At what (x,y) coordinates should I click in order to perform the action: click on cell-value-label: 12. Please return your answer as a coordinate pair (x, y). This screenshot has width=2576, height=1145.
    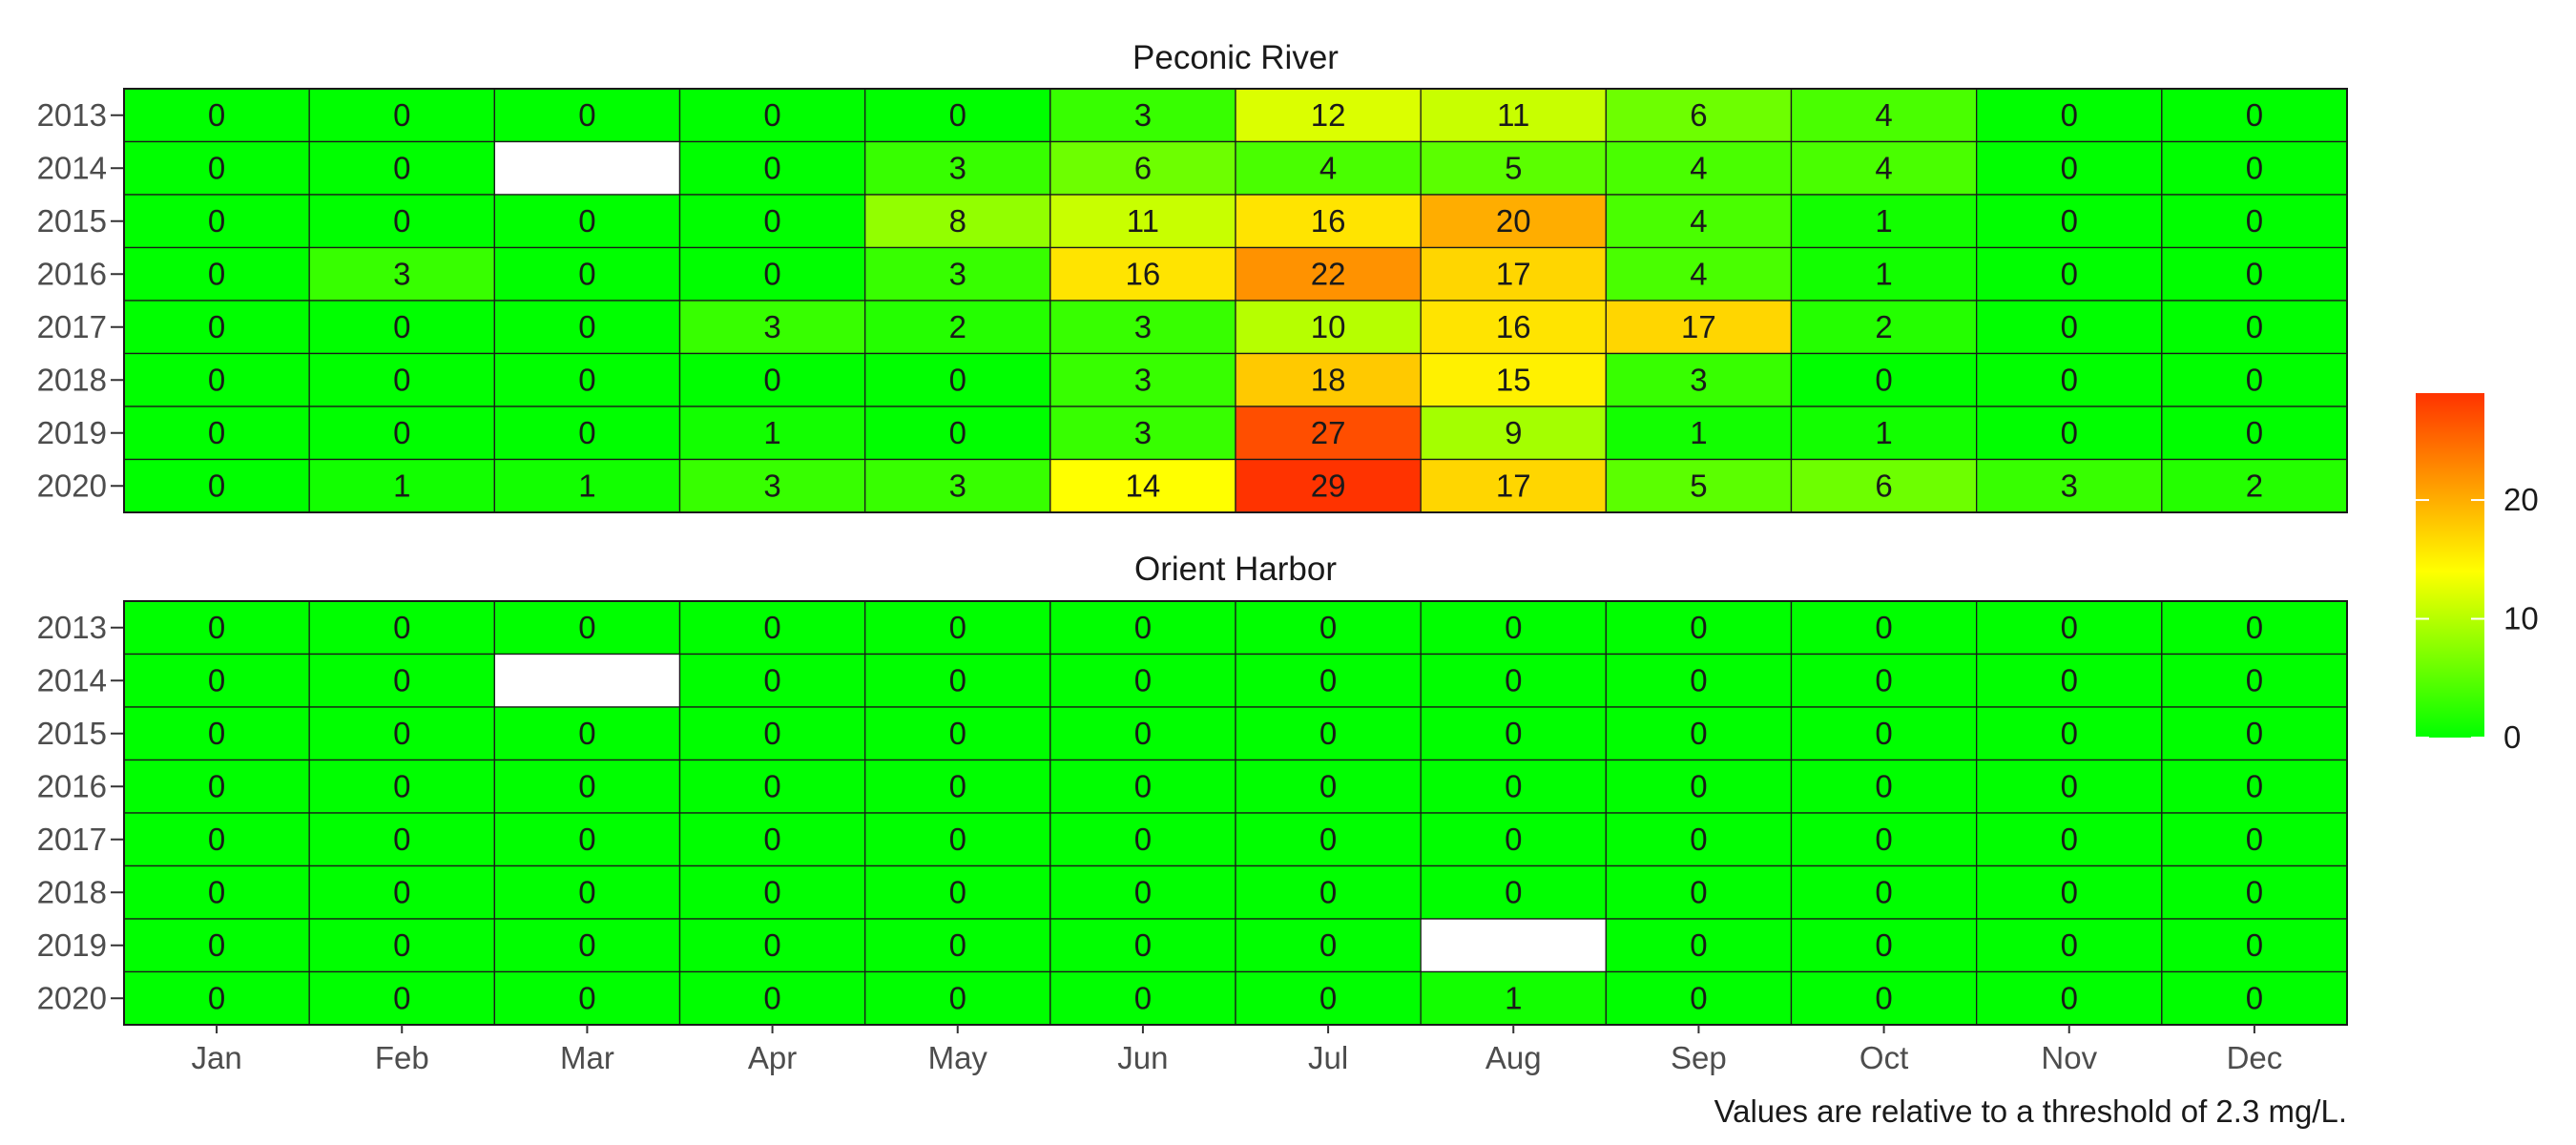
    Looking at the image, I should click on (1328, 115).